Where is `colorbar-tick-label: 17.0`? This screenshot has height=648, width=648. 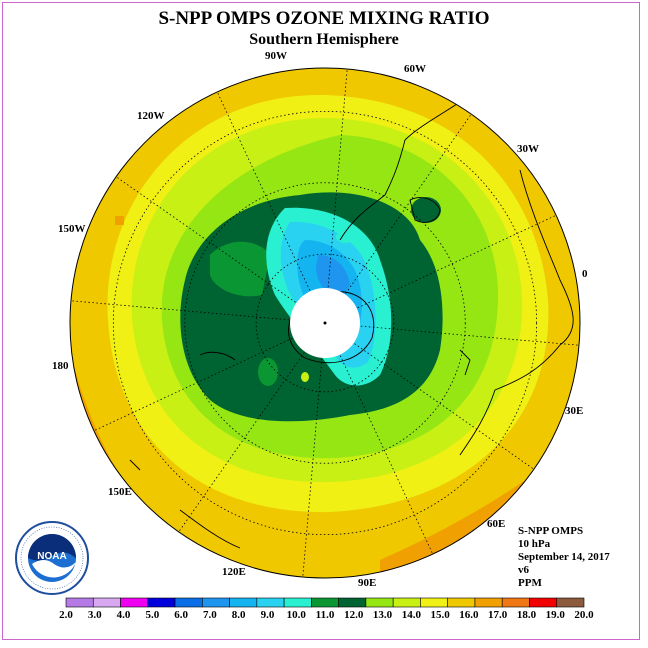
colorbar-tick-label: 17.0 is located at coordinates (498, 615).